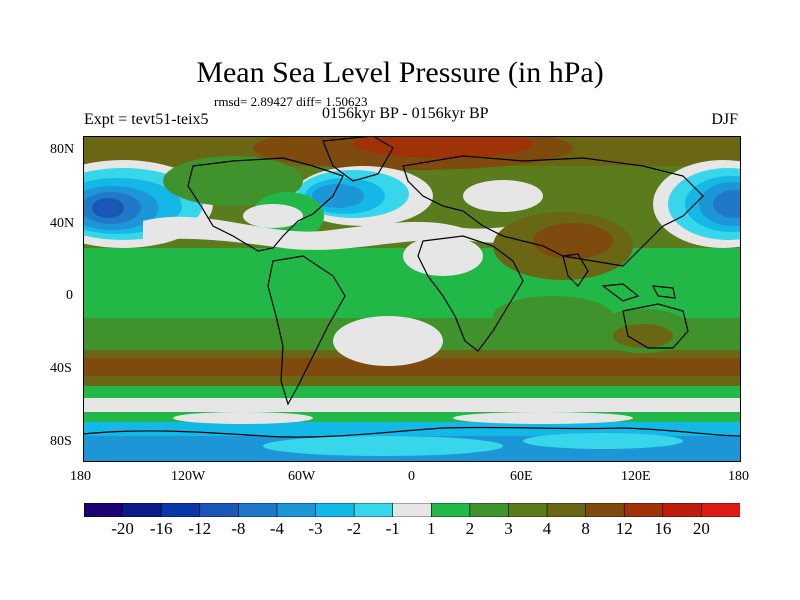 This screenshot has height=600, width=800. I want to click on lon-label-180e: 180, so click(738, 476).